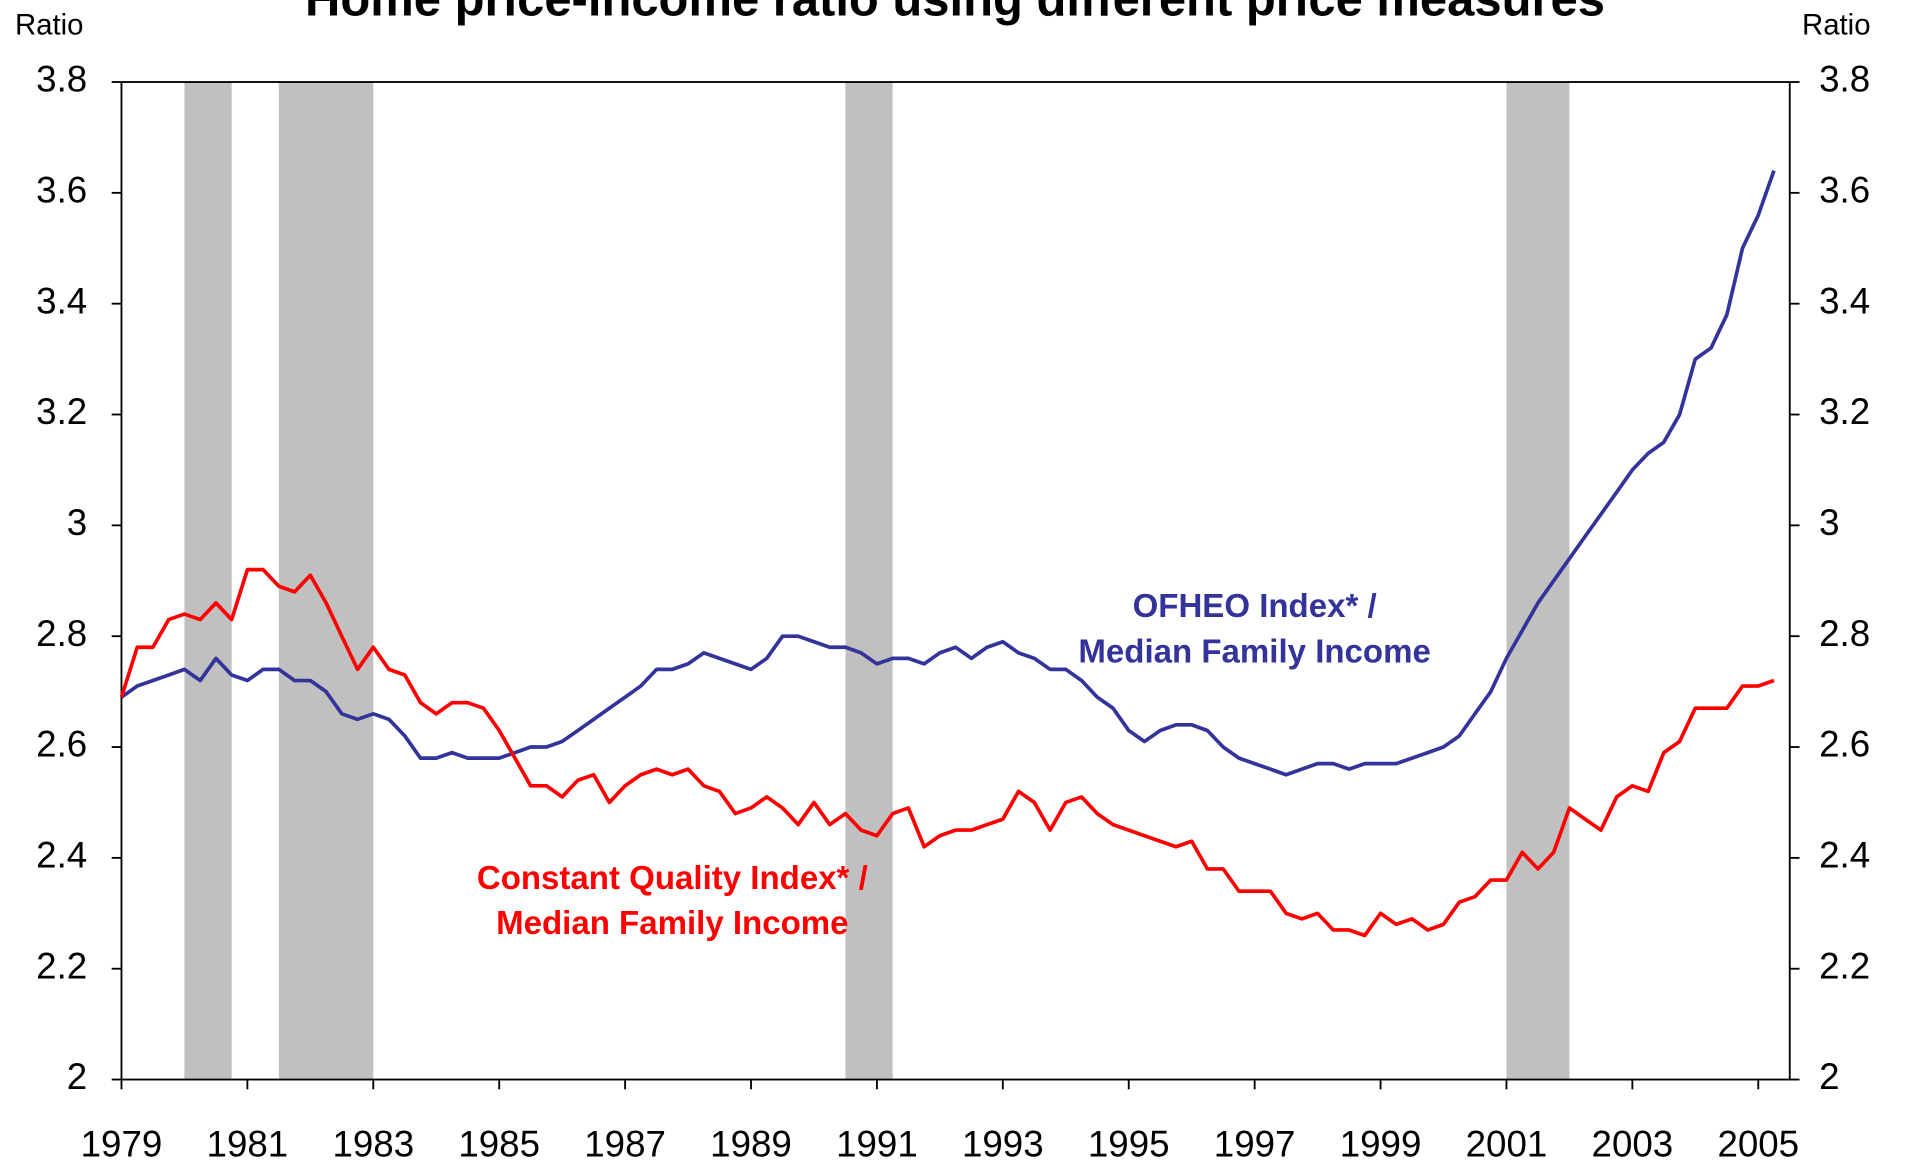 The width and height of the screenshot is (1910, 1164). I want to click on annotation: Constant Quality Index* /, so click(672, 878).